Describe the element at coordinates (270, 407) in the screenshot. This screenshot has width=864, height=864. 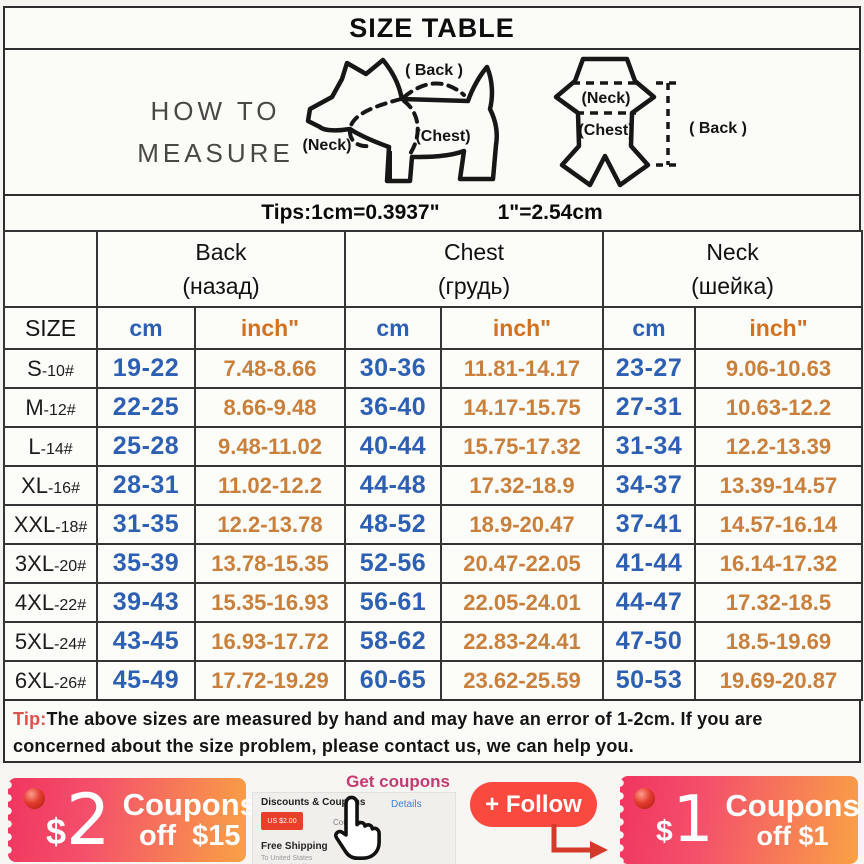
I see `back-inch-cell: 8.66-9.48` at that location.